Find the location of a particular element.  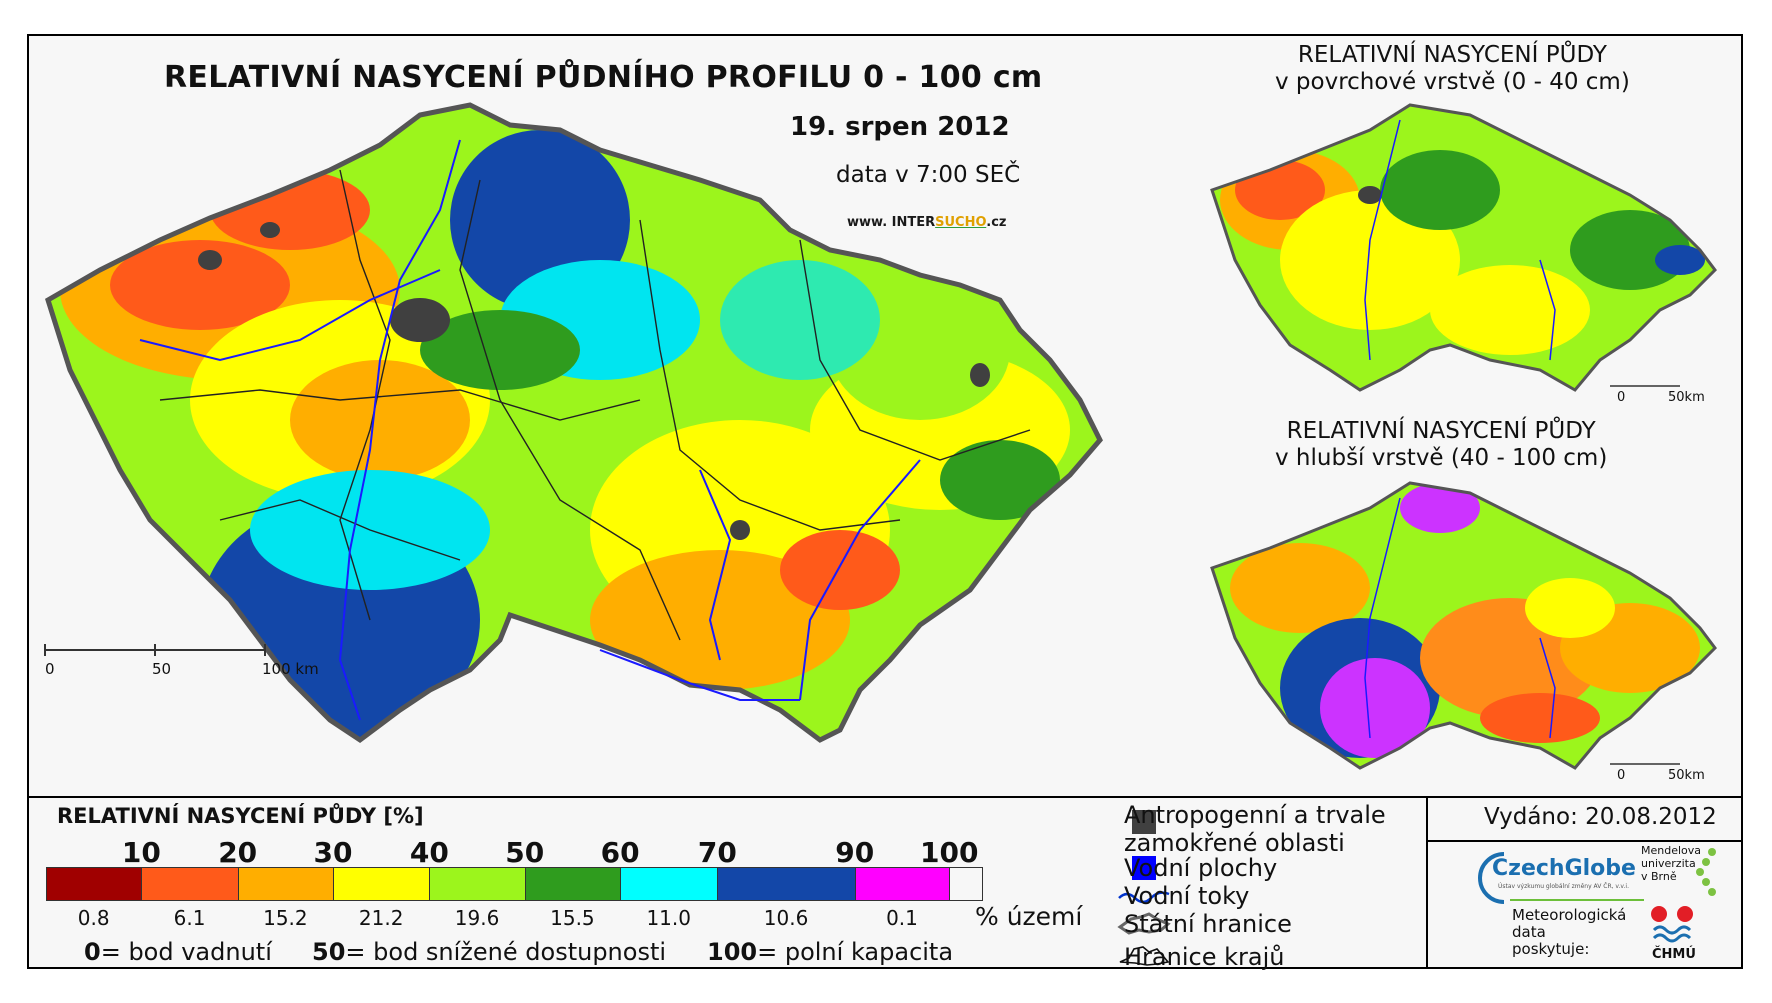

legend-break-label: 70 is located at coordinates (717, 852).